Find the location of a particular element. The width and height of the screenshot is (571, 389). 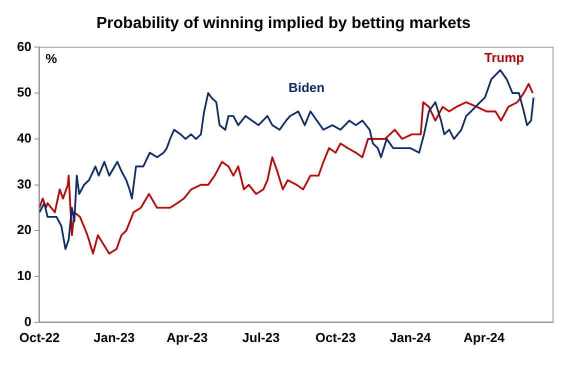

y-tick-label: 40 is located at coordinates (24, 138).